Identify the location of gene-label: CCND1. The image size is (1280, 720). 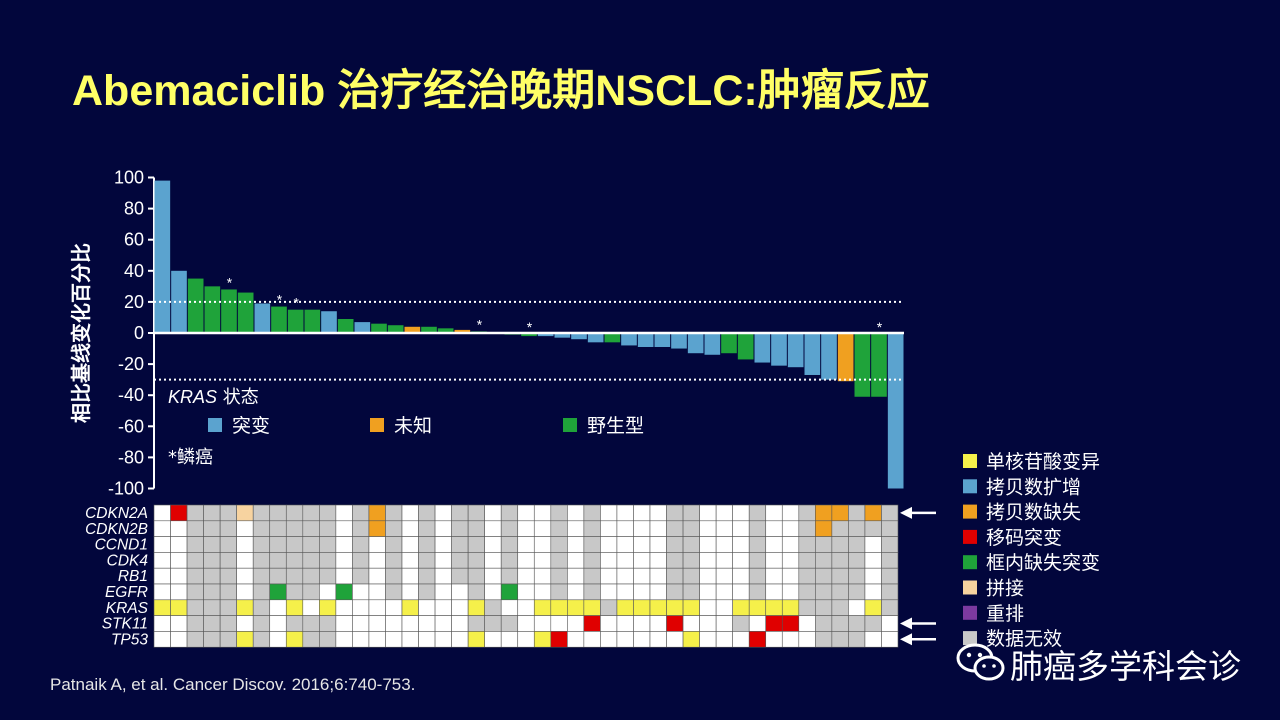
(121, 545).